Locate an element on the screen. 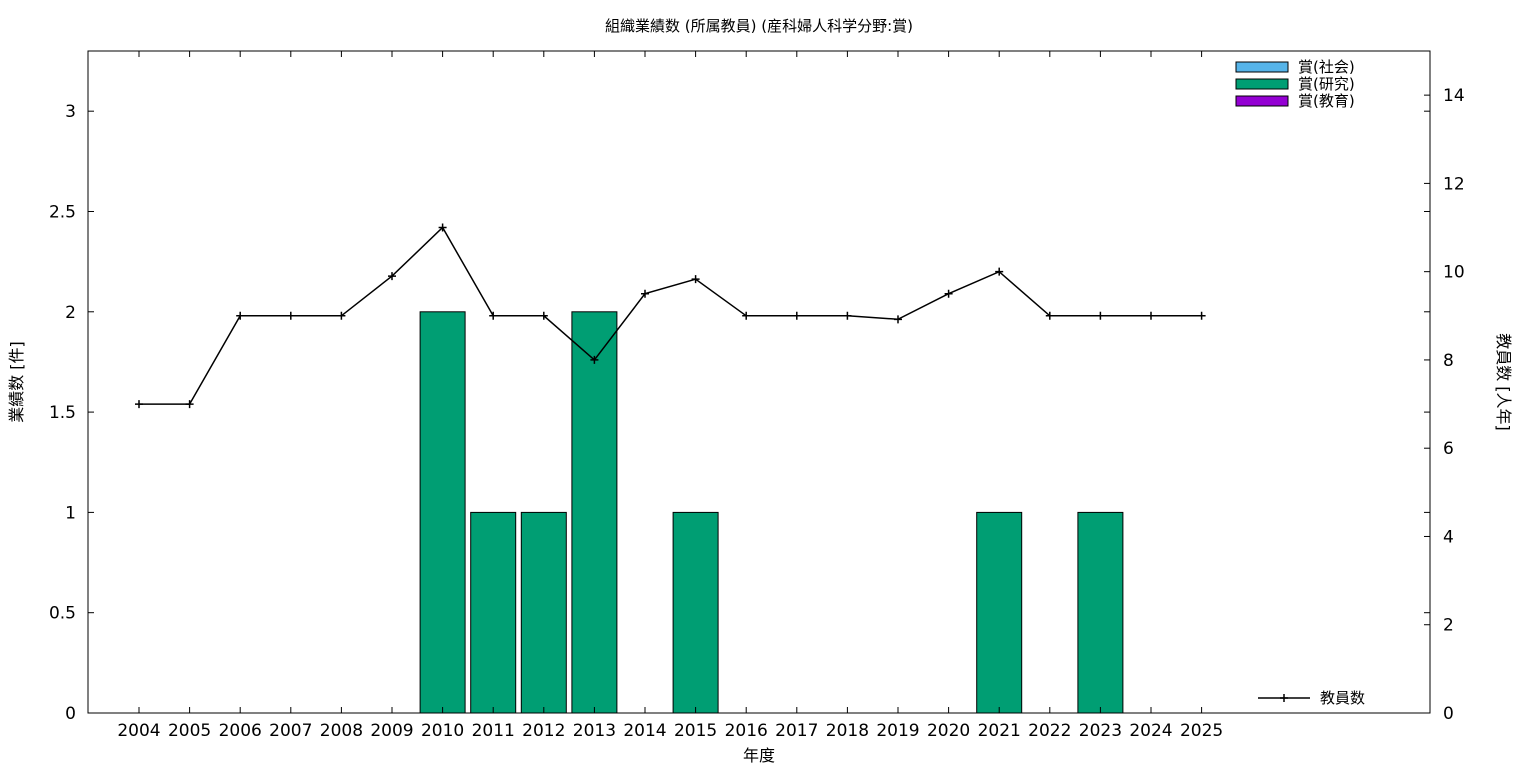 The image size is (1536, 768). y2-tick-label-0: 0 is located at coordinates (1448, 714).